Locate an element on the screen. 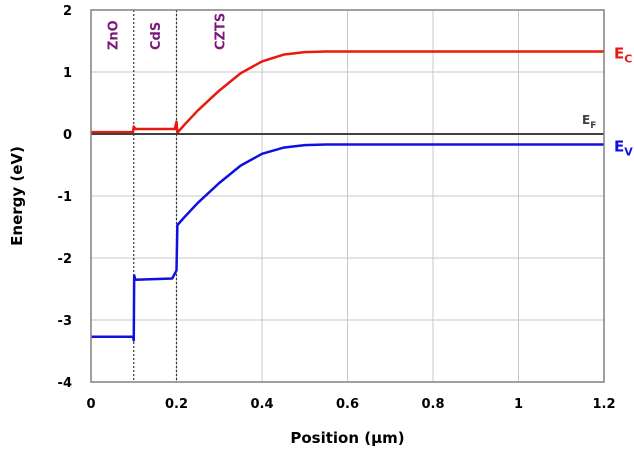 Image resolution: width=634 pixels, height=459 pixels. y-axis-title: Energy (eV) is located at coordinates (17, 196).